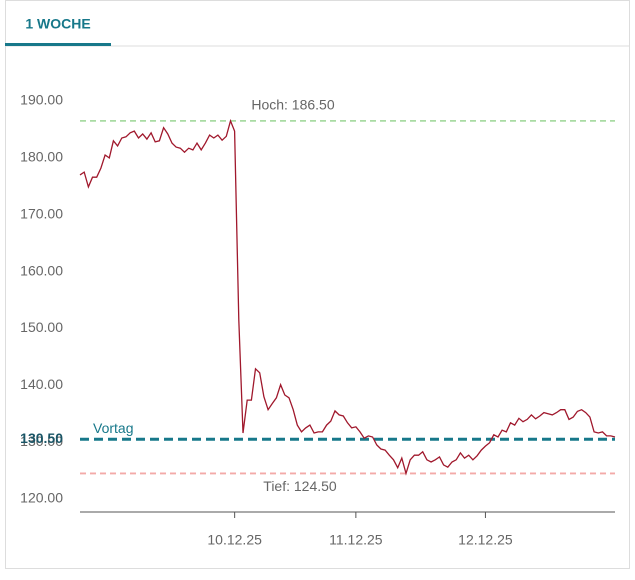  Describe the element at coordinates (113, 428) in the screenshot. I see `reference-label: Vortag` at that location.